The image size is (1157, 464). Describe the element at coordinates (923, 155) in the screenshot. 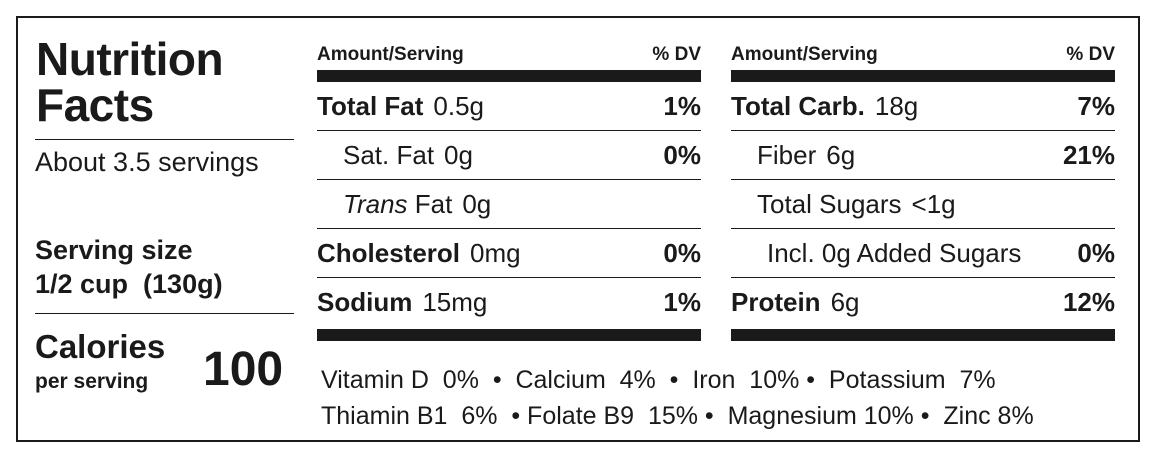

I see `nutrient-row-fiber: Fiber 6g 21%` at that location.